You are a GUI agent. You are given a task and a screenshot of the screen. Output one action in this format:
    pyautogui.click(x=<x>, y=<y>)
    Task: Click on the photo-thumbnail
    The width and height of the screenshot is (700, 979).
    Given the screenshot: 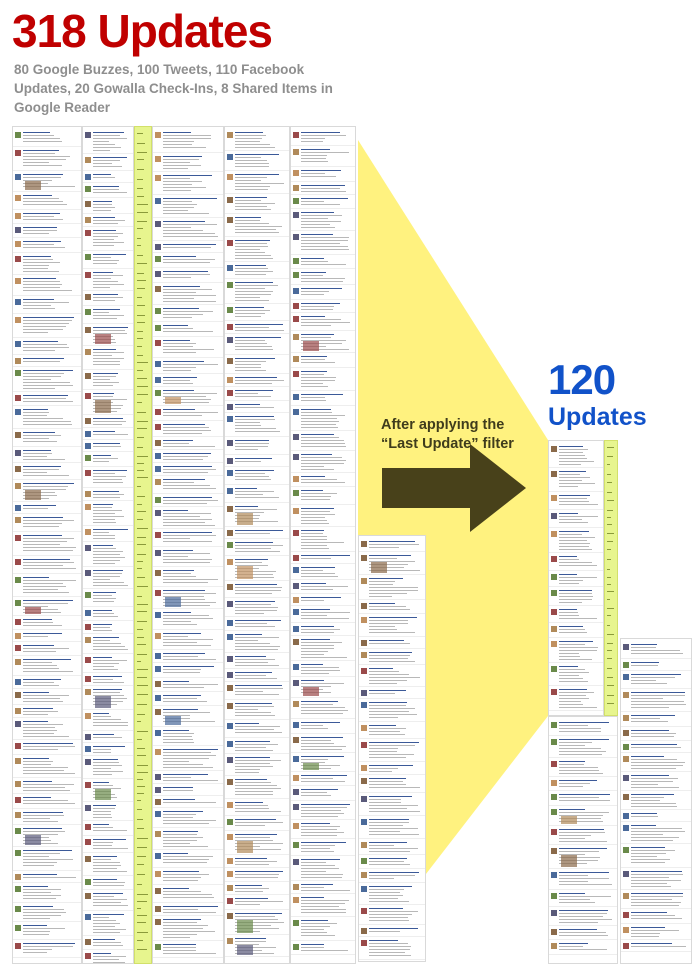 What is the action you would take?
    pyautogui.click(x=245, y=926)
    